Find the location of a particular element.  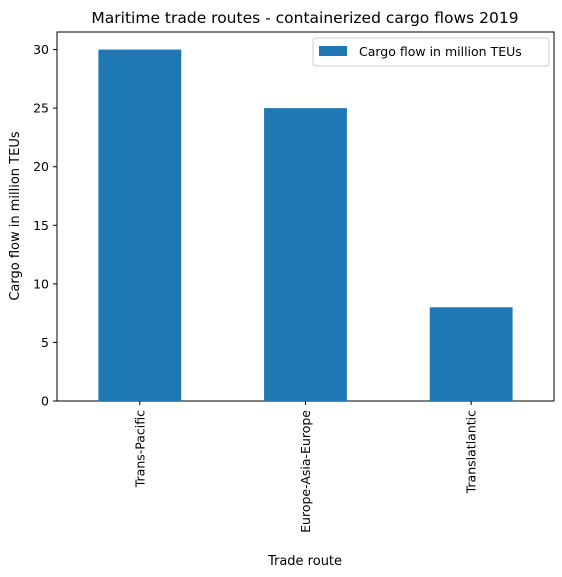

legend: Cargo flow in million TEUs is located at coordinates (431, 52).